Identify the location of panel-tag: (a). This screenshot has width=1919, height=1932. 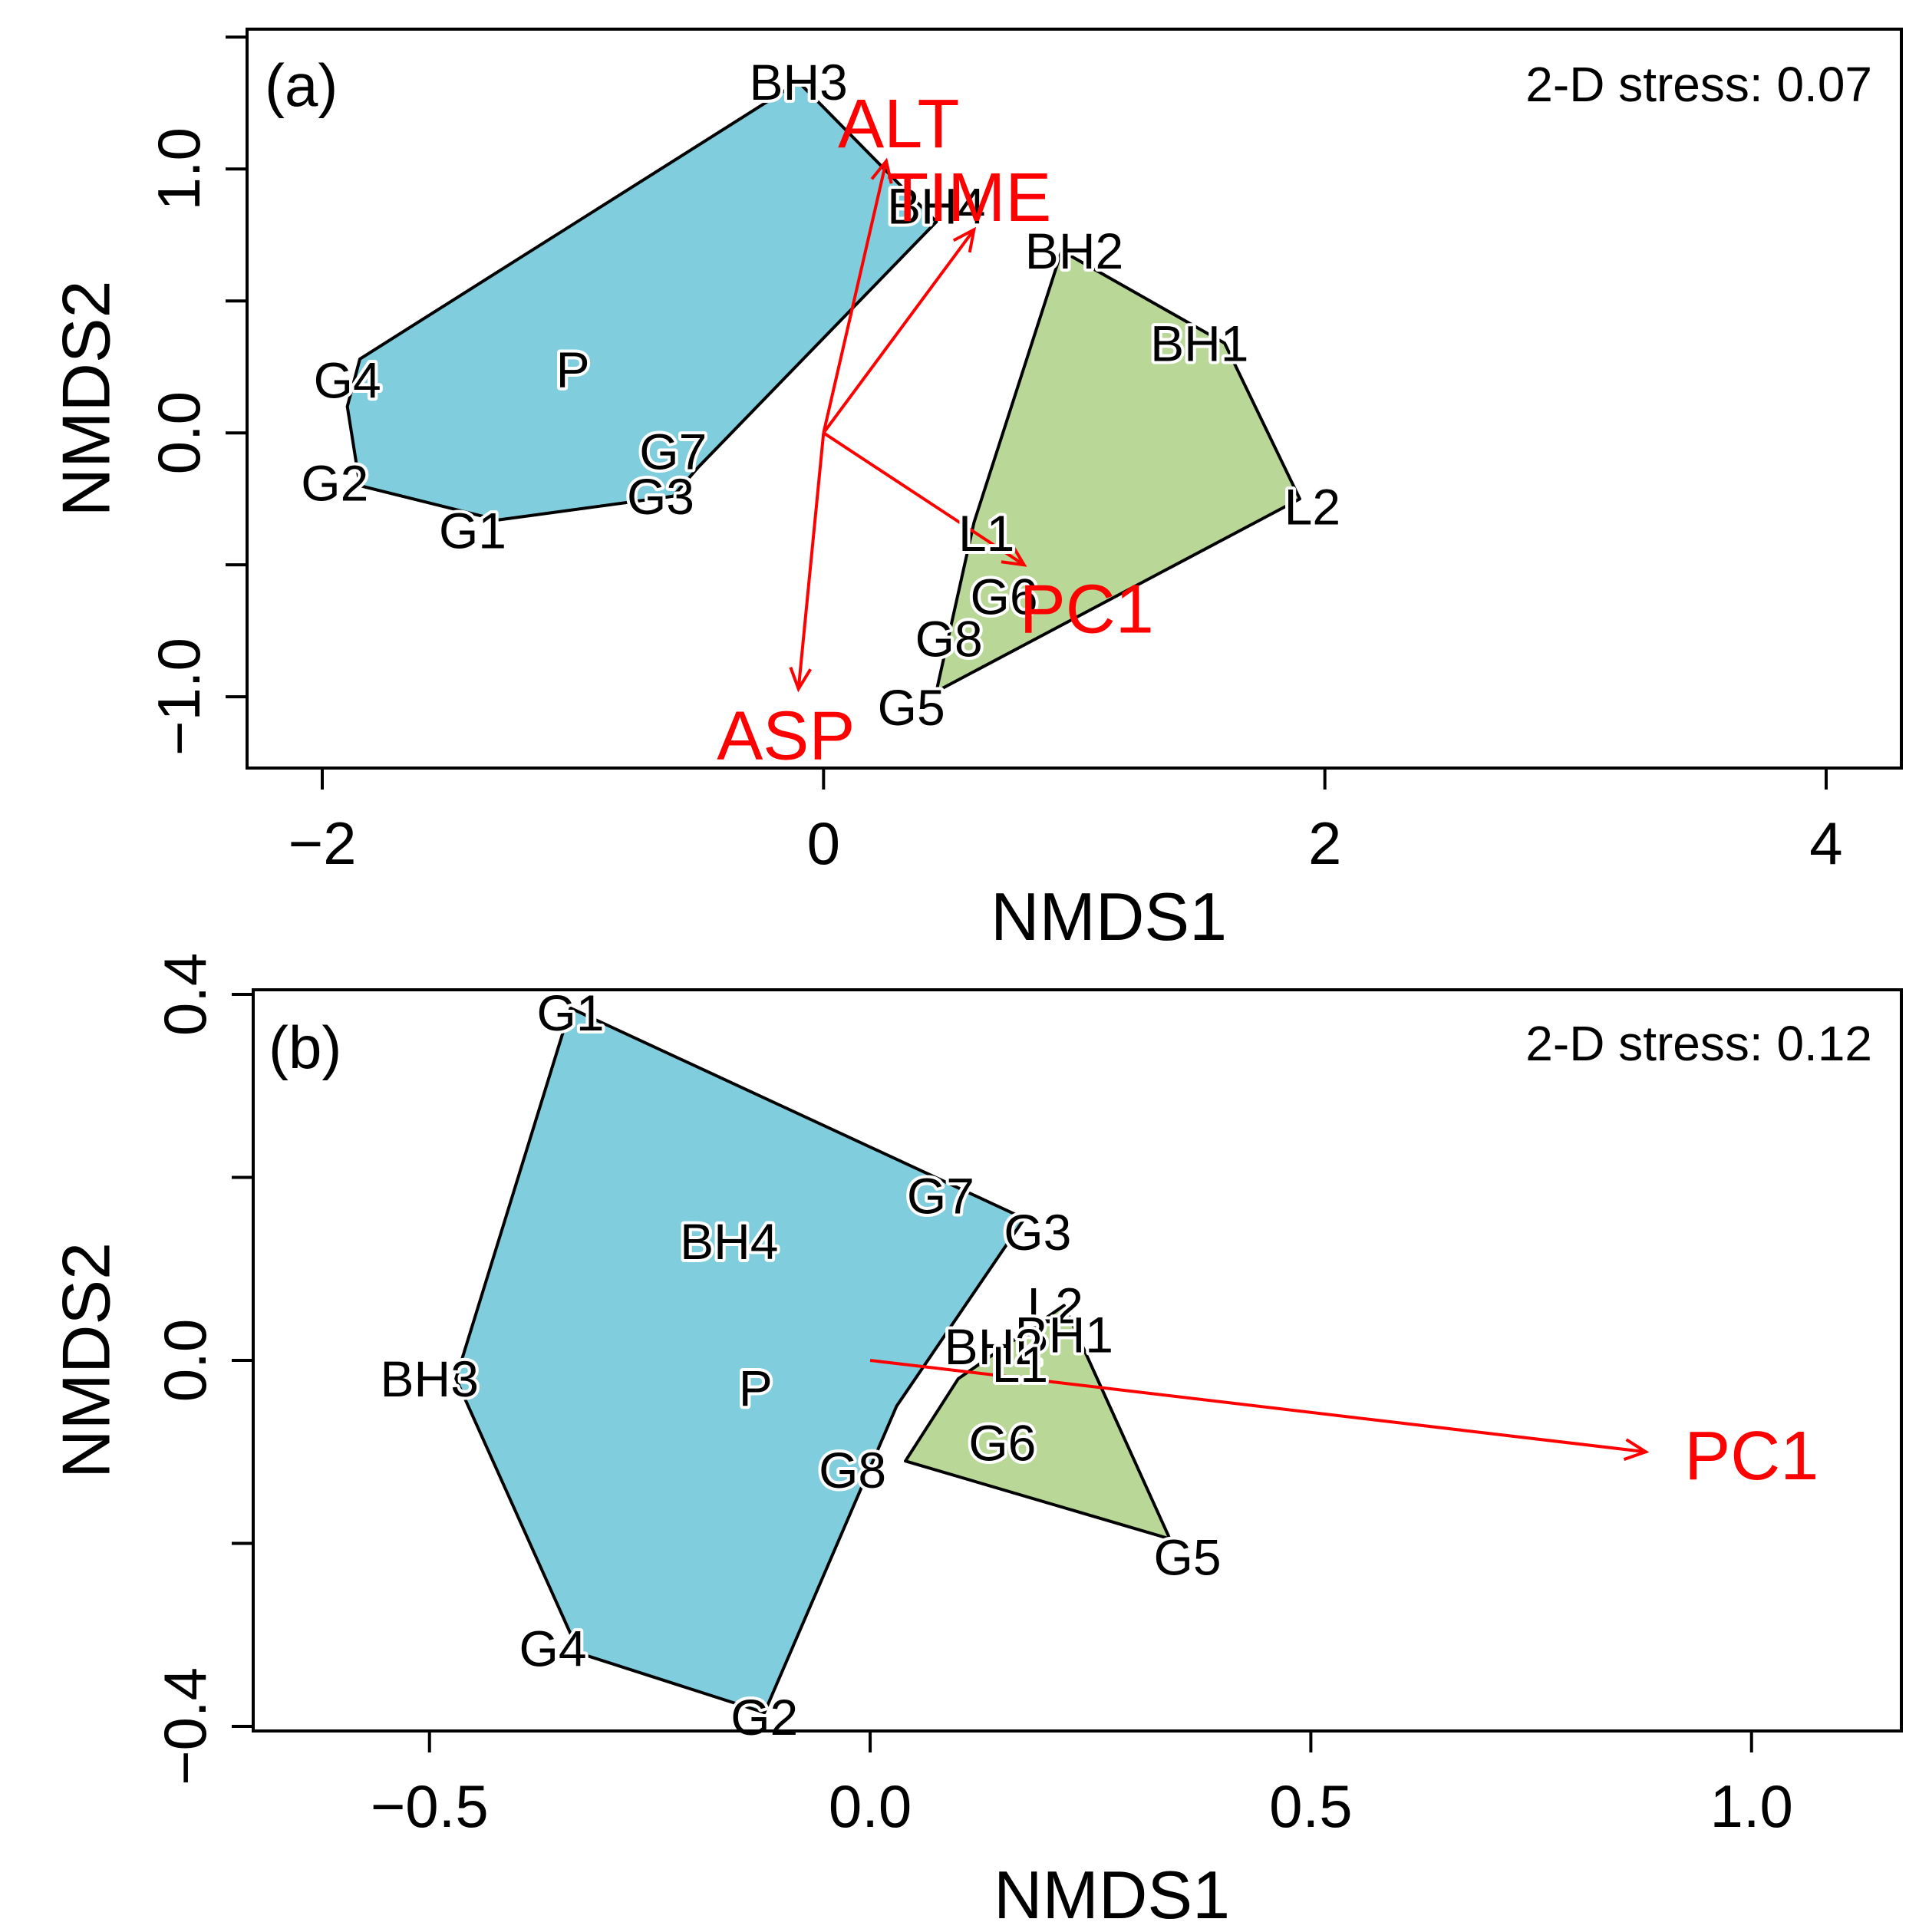
(301, 85).